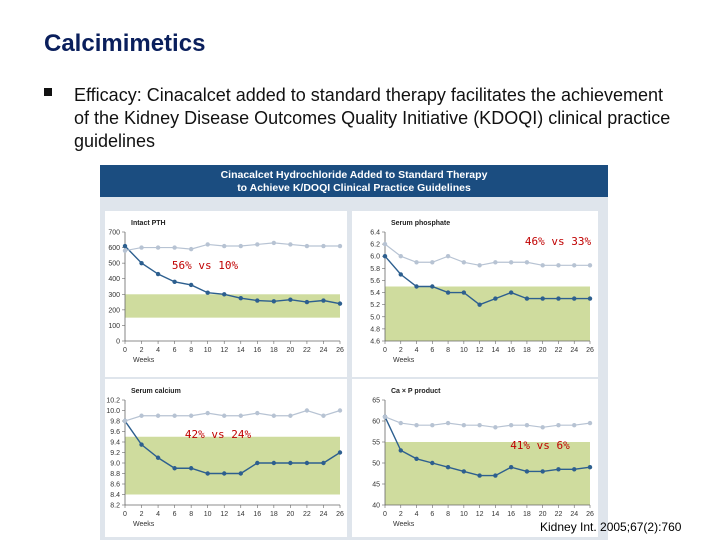  Describe the element at coordinates (241, 350) in the screenshot. I see `chart1-x-tick-label: 14` at that location.